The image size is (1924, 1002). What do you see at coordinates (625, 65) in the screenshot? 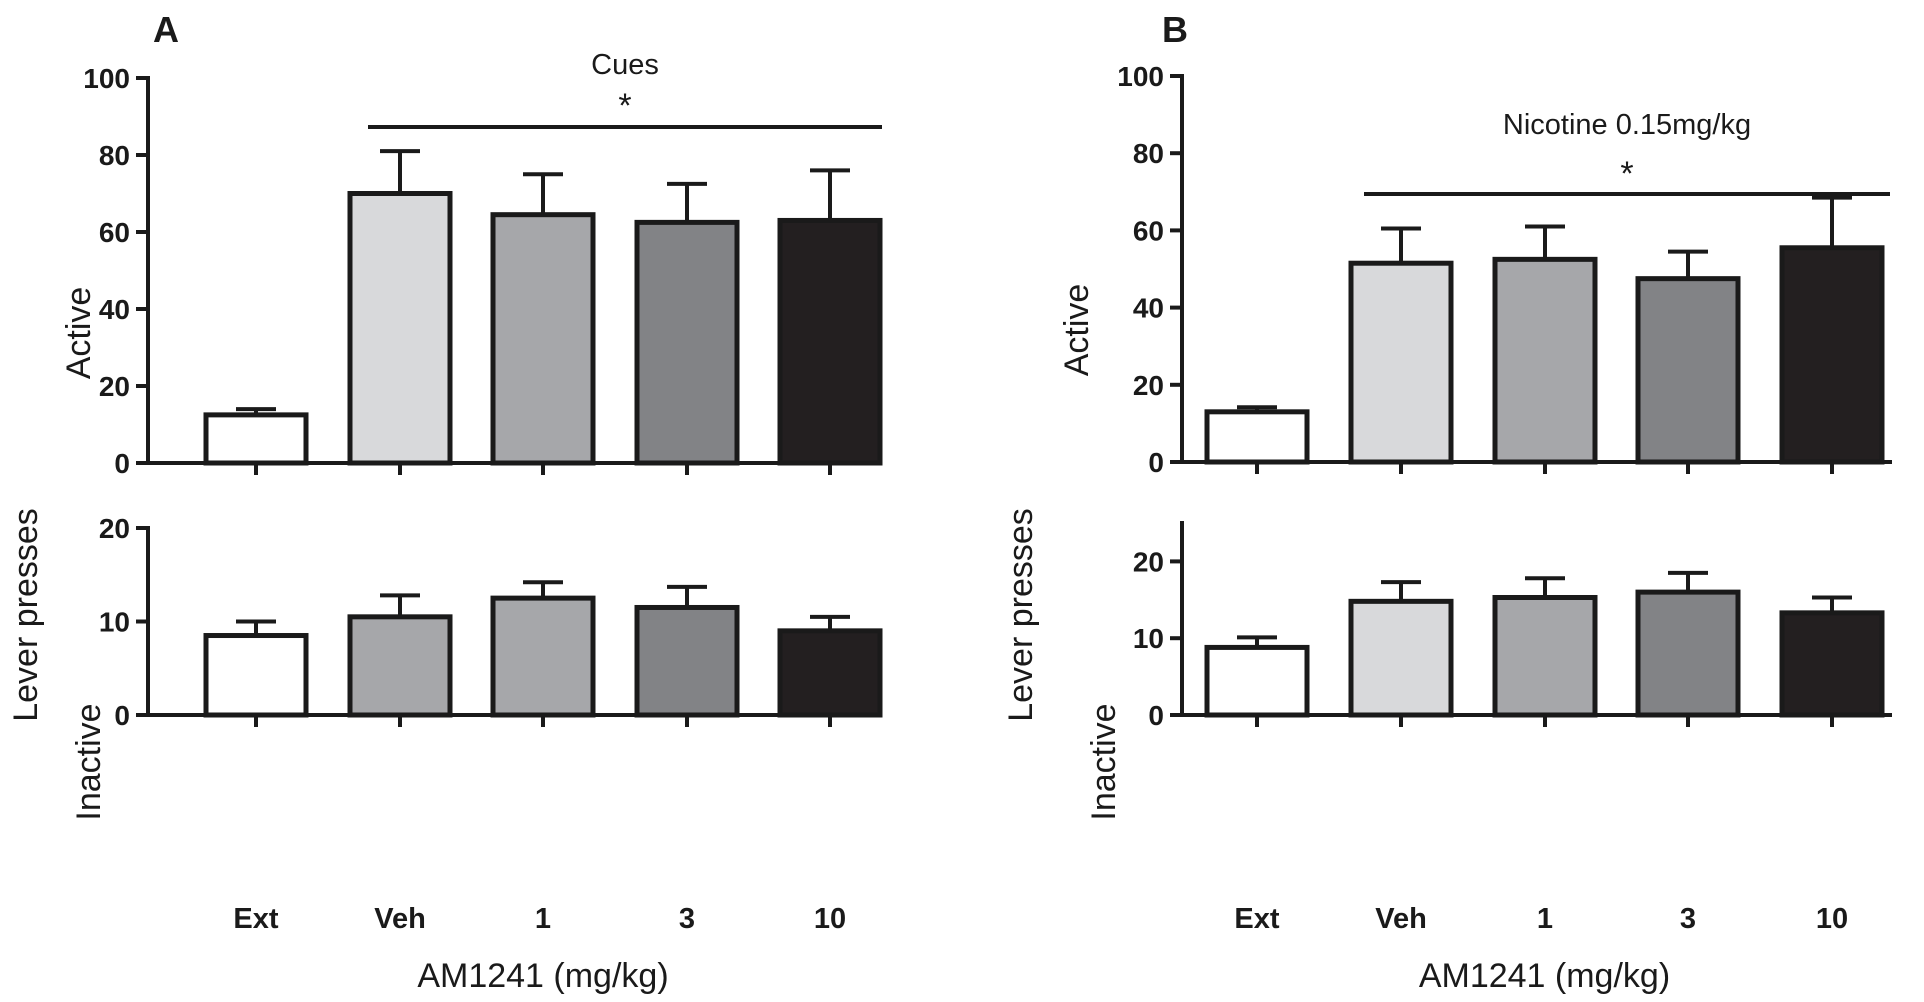
I see `panel-a-condition-label: Cues` at bounding box center [625, 65].